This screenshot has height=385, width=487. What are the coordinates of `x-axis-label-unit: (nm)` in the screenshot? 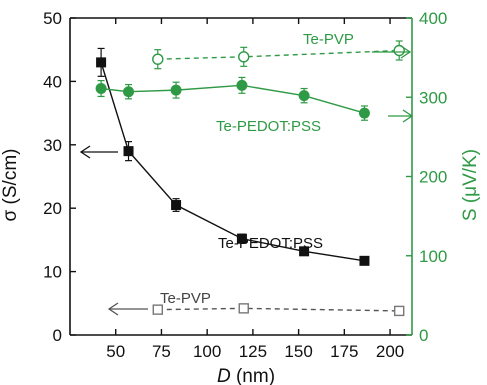 It's located at (253, 375).